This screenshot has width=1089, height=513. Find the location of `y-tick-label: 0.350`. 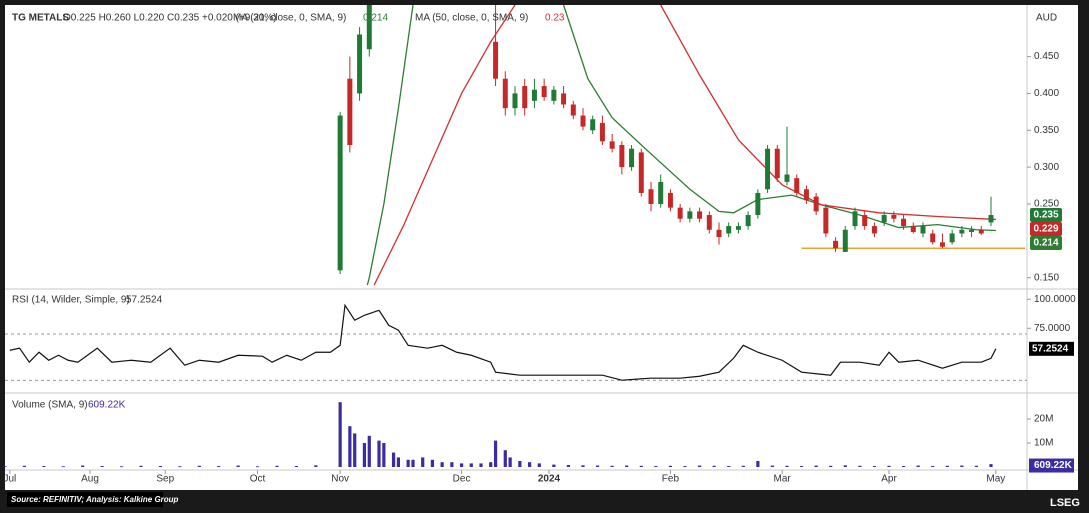

y-tick-label: 0.350 is located at coordinates (1046, 130).